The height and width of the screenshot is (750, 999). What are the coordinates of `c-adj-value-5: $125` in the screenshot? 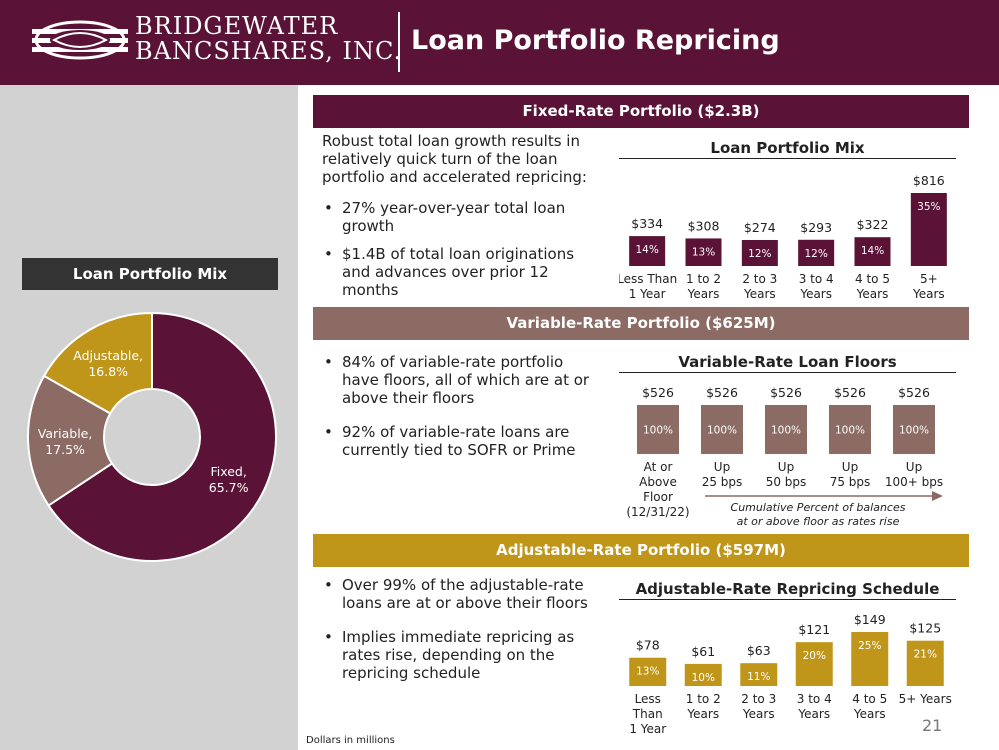 It's located at (925, 628).